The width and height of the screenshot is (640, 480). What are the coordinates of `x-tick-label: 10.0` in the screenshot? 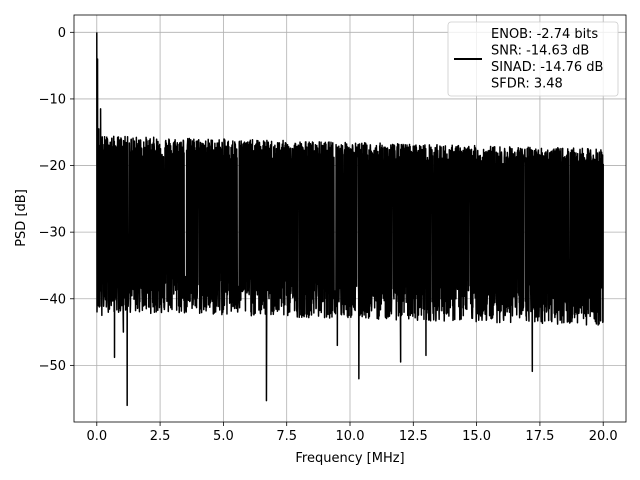 It's located at (350, 436).